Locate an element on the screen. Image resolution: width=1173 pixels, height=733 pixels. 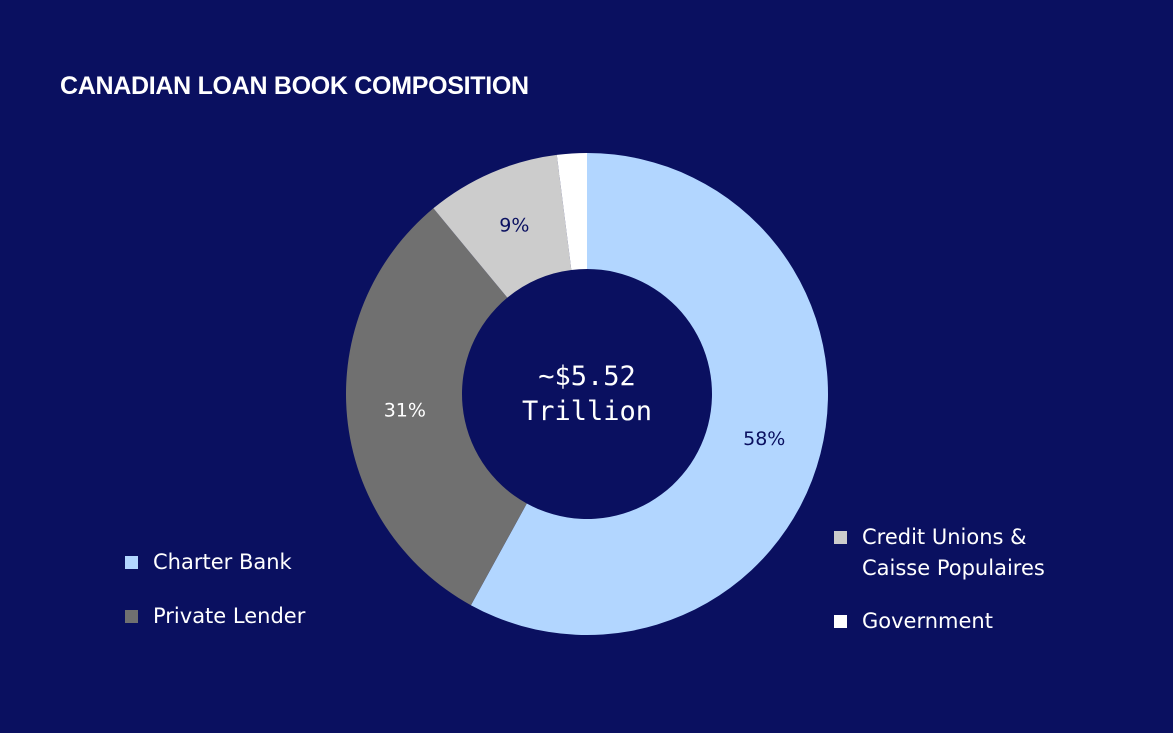
legend-item-private-lender: Private Lender is located at coordinates (215, 616).